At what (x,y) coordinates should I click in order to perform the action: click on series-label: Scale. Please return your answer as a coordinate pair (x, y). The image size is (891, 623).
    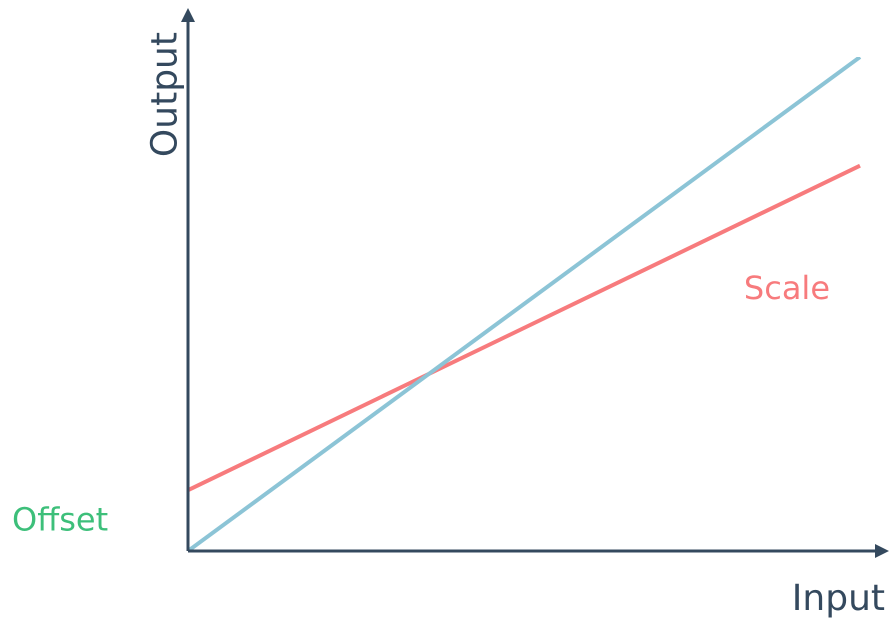
    Looking at the image, I should click on (787, 287).